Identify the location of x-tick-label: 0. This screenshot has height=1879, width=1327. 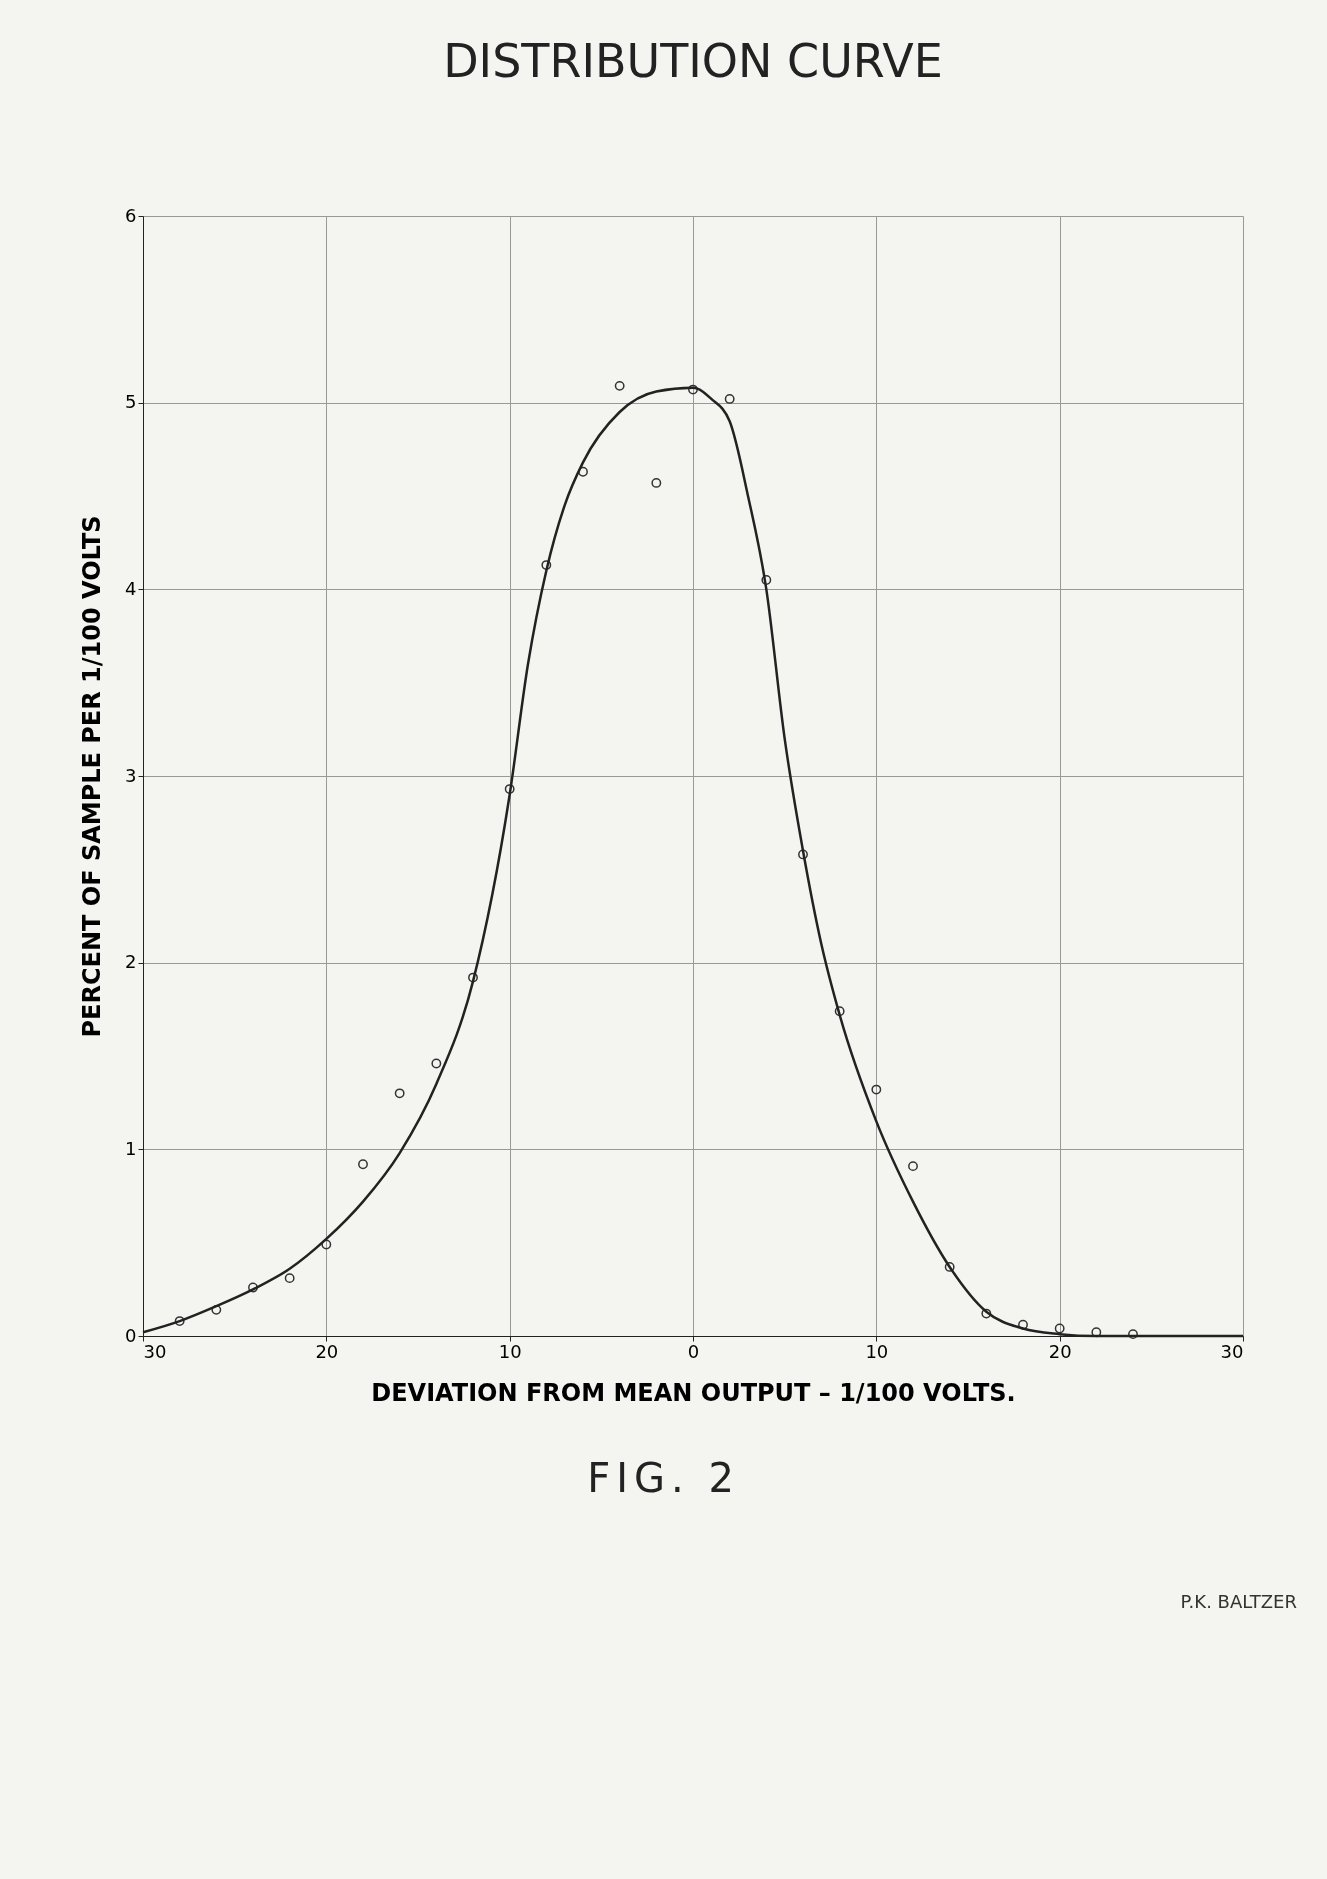
(693, 1351).